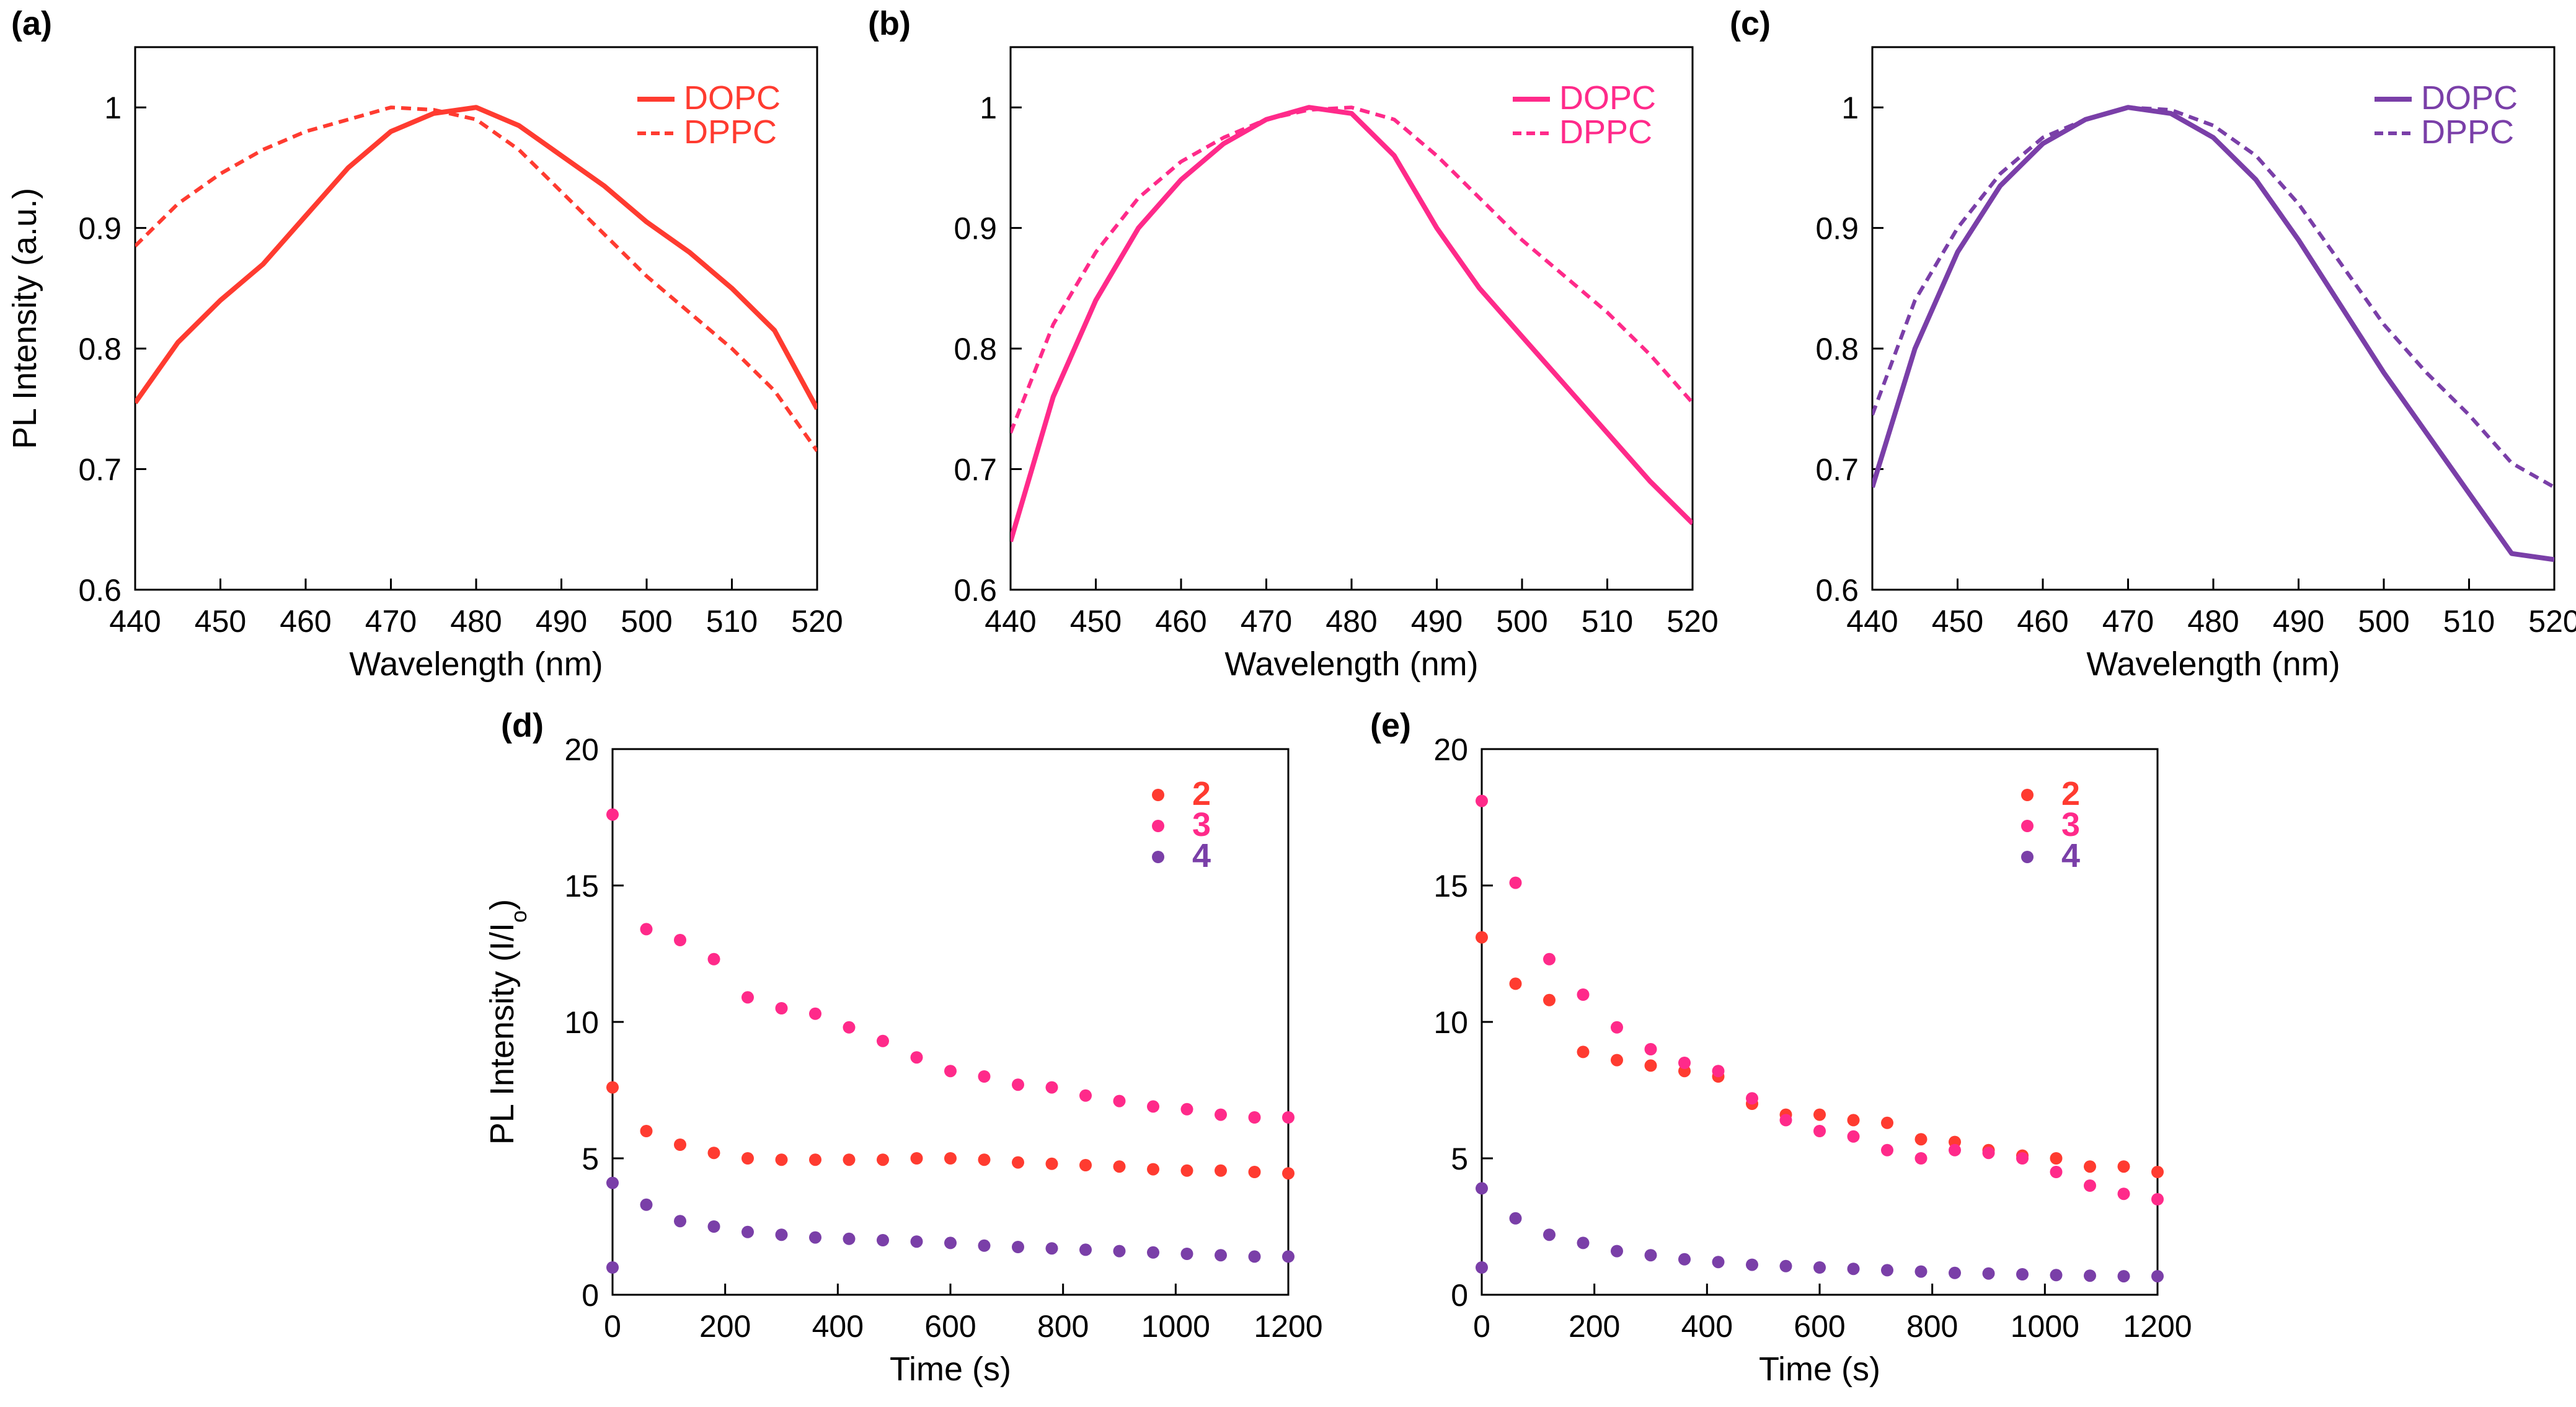  Describe the element at coordinates (1201, 855) in the screenshot. I see `legend-label-4: 4` at that location.